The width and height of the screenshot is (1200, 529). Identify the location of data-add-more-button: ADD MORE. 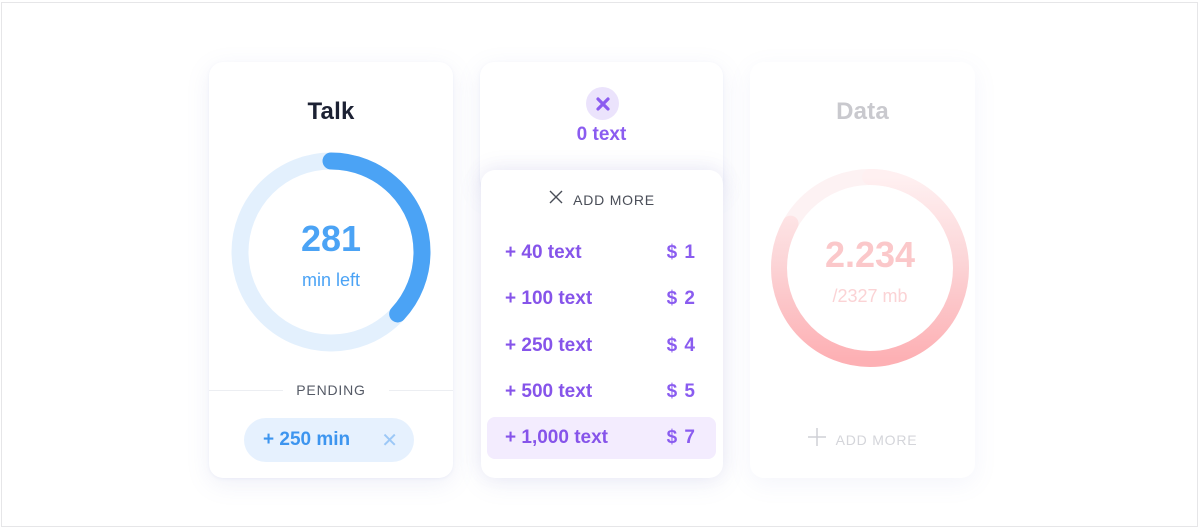
(862, 439).